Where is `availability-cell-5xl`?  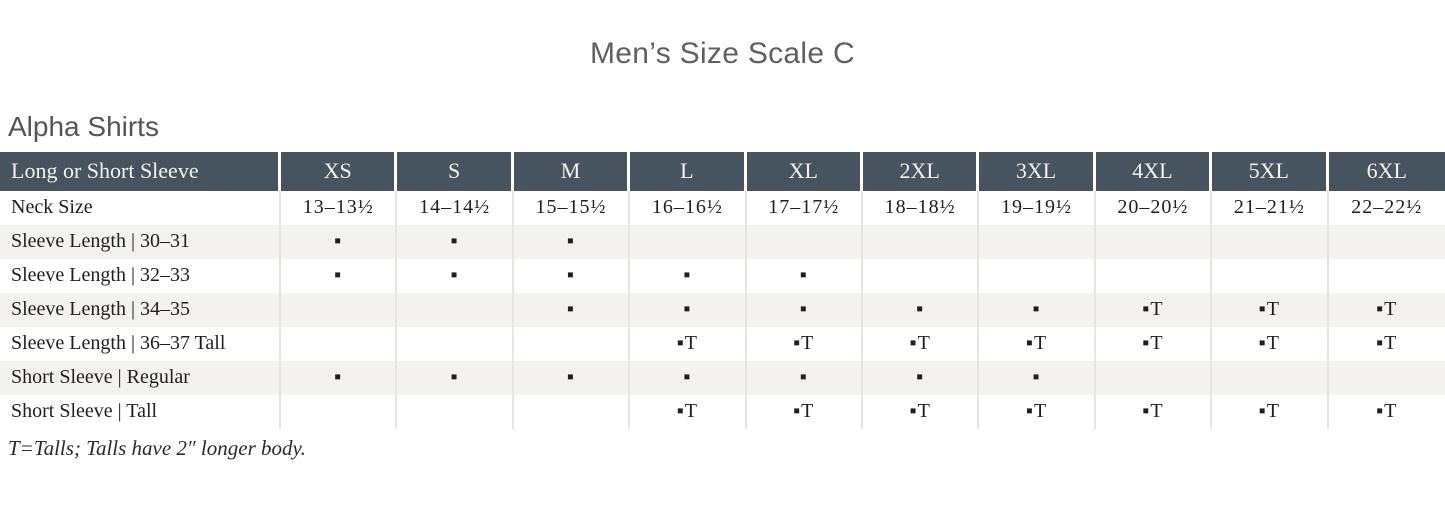 availability-cell-5xl is located at coordinates (1270, 275).